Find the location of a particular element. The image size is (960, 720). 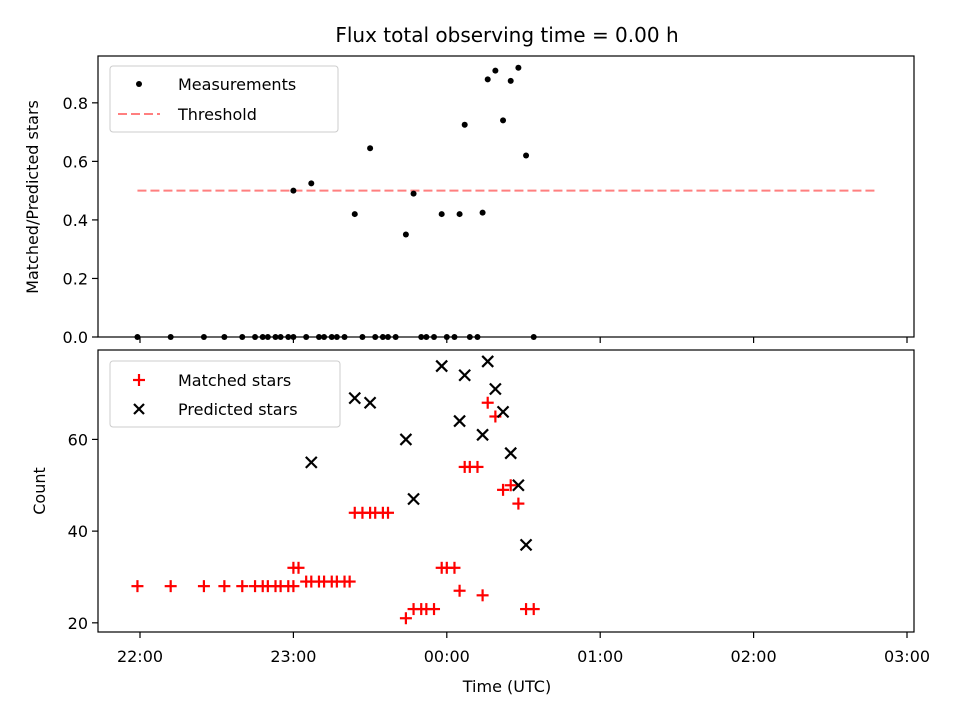

top-legend: Measurements Threshold is located at coordinates (224, 99).